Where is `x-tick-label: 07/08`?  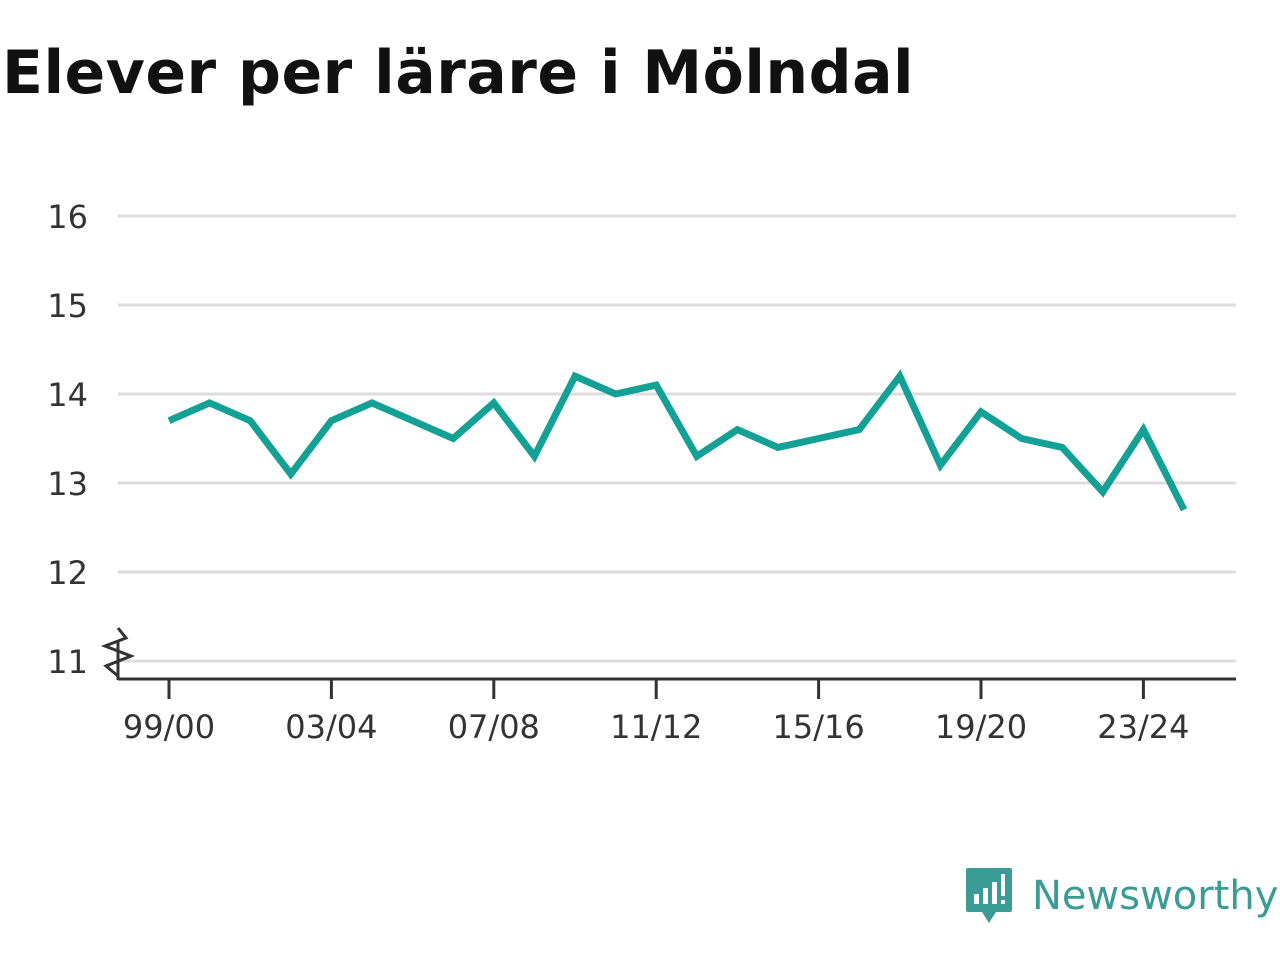 x-tick-label: 07/08 is located at coordinates (494, 727).